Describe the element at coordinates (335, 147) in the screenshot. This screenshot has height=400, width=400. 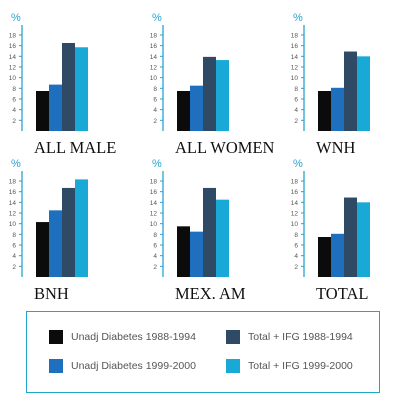
I see `chart-title: WNH` at that location.